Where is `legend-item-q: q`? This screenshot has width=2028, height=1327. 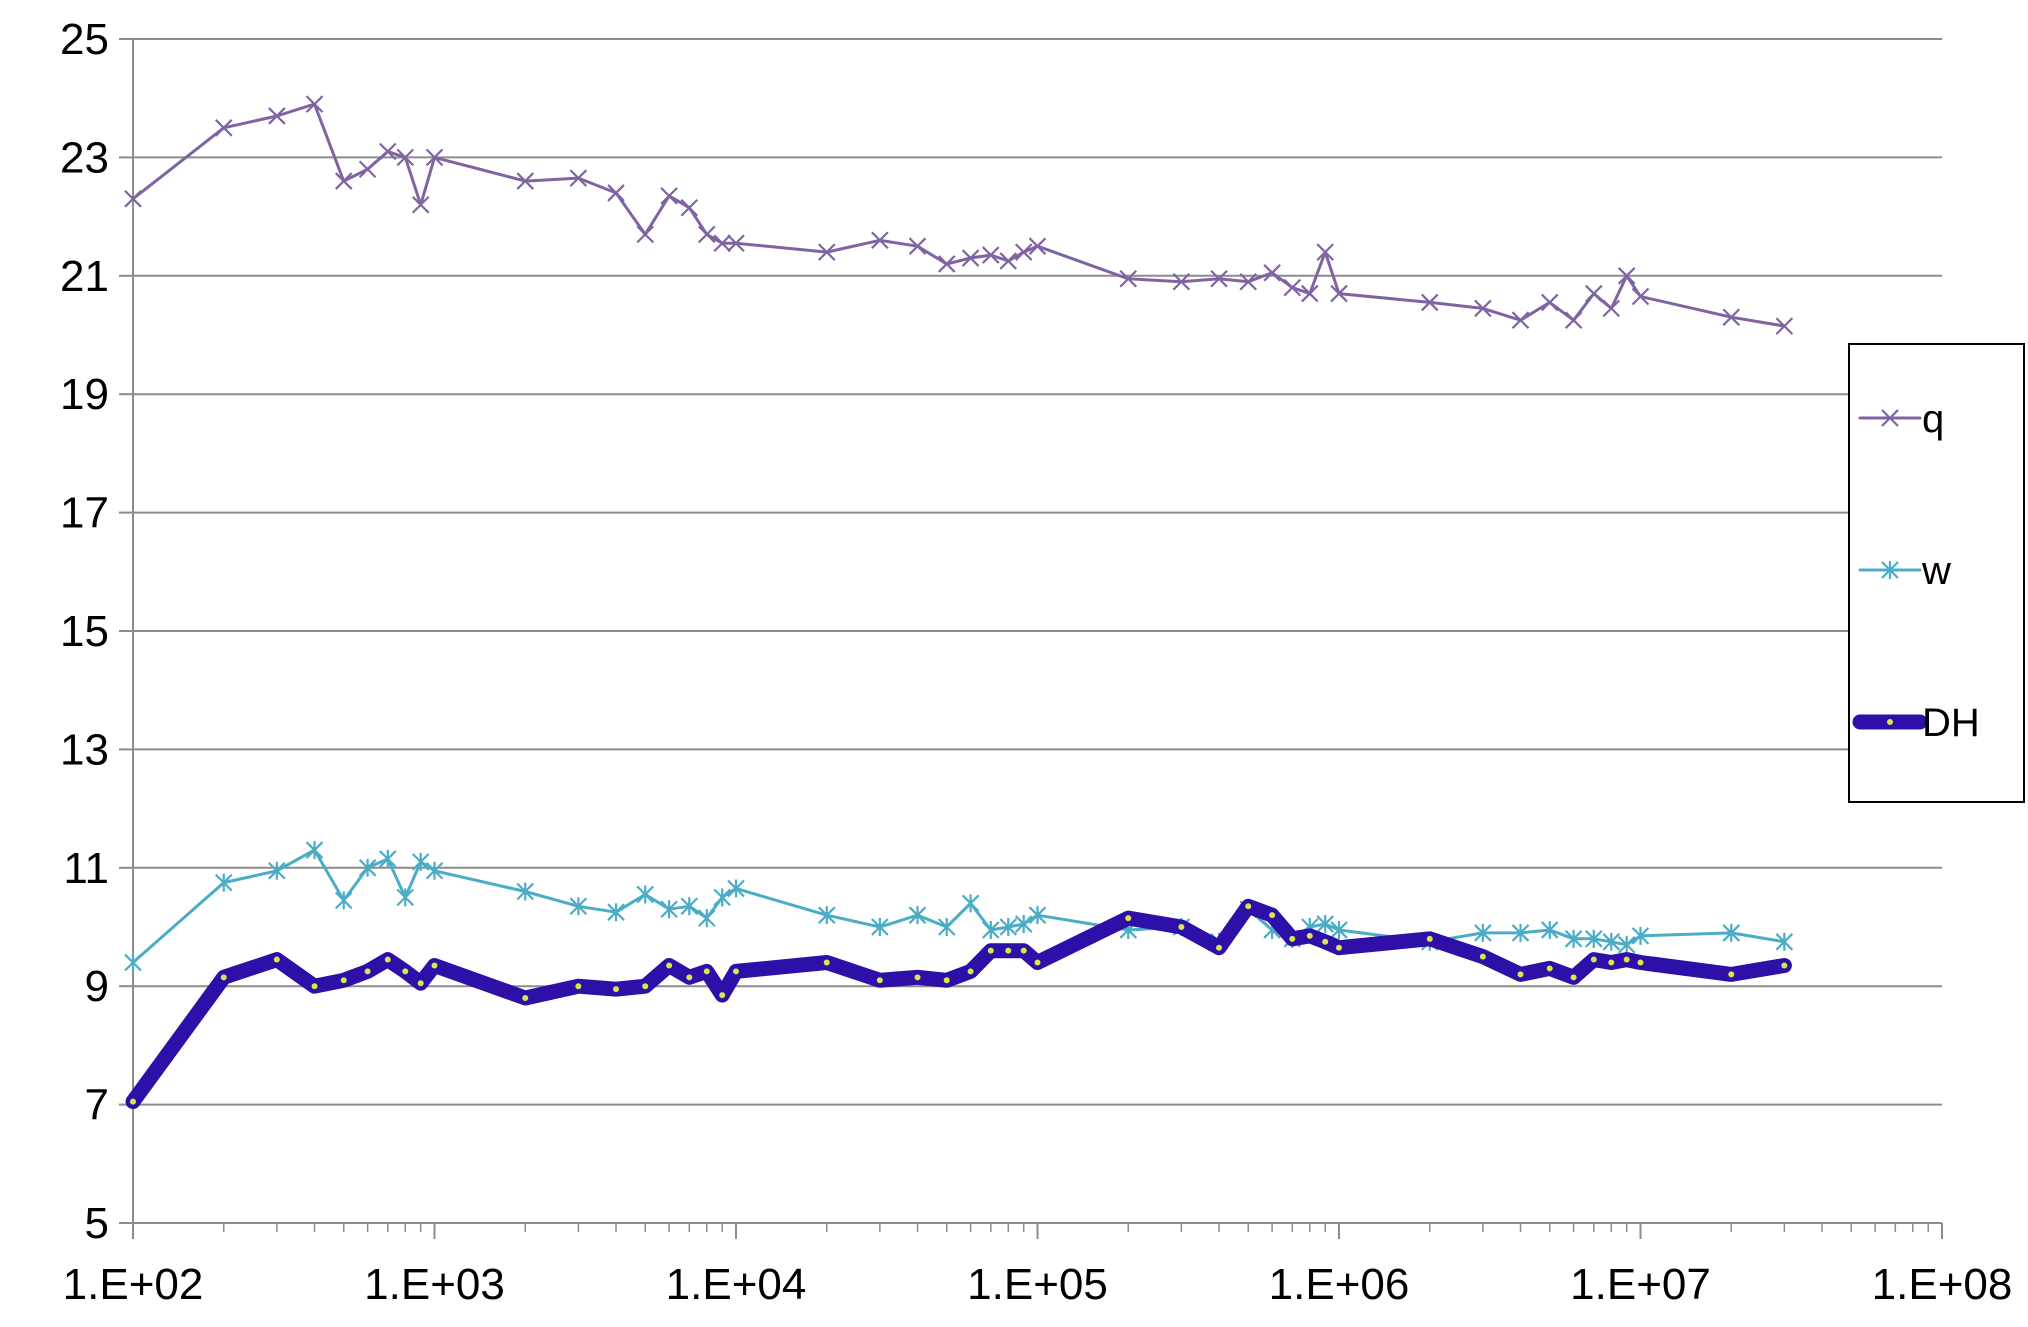
legend-item-q: q is located at coordinates (1901, 419).